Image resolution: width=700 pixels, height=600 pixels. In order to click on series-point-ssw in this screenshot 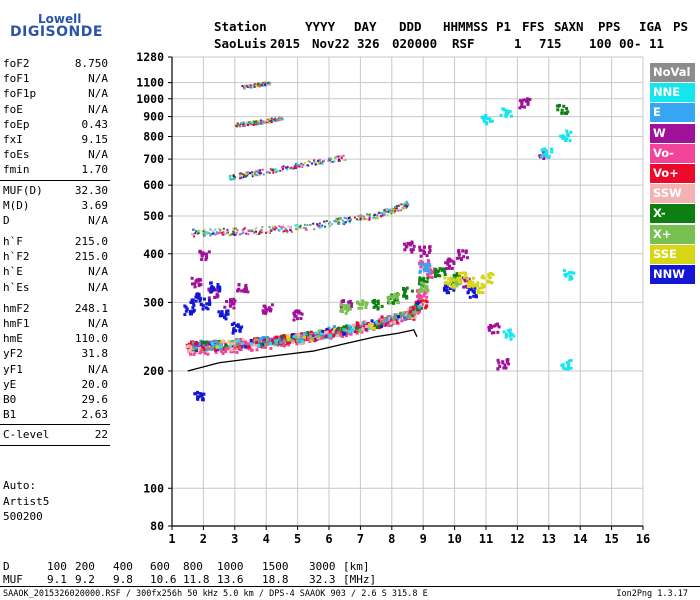, I will do `click(189, 350)`.